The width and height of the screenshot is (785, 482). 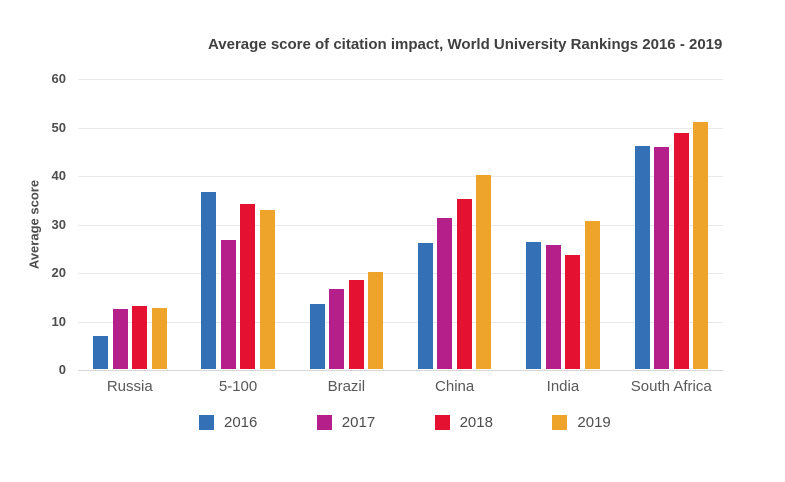 What do you see at coordinates (62, 369) in the screenshot?
I see `y-tick-label-0: 0` at bounding box center [62, 369].